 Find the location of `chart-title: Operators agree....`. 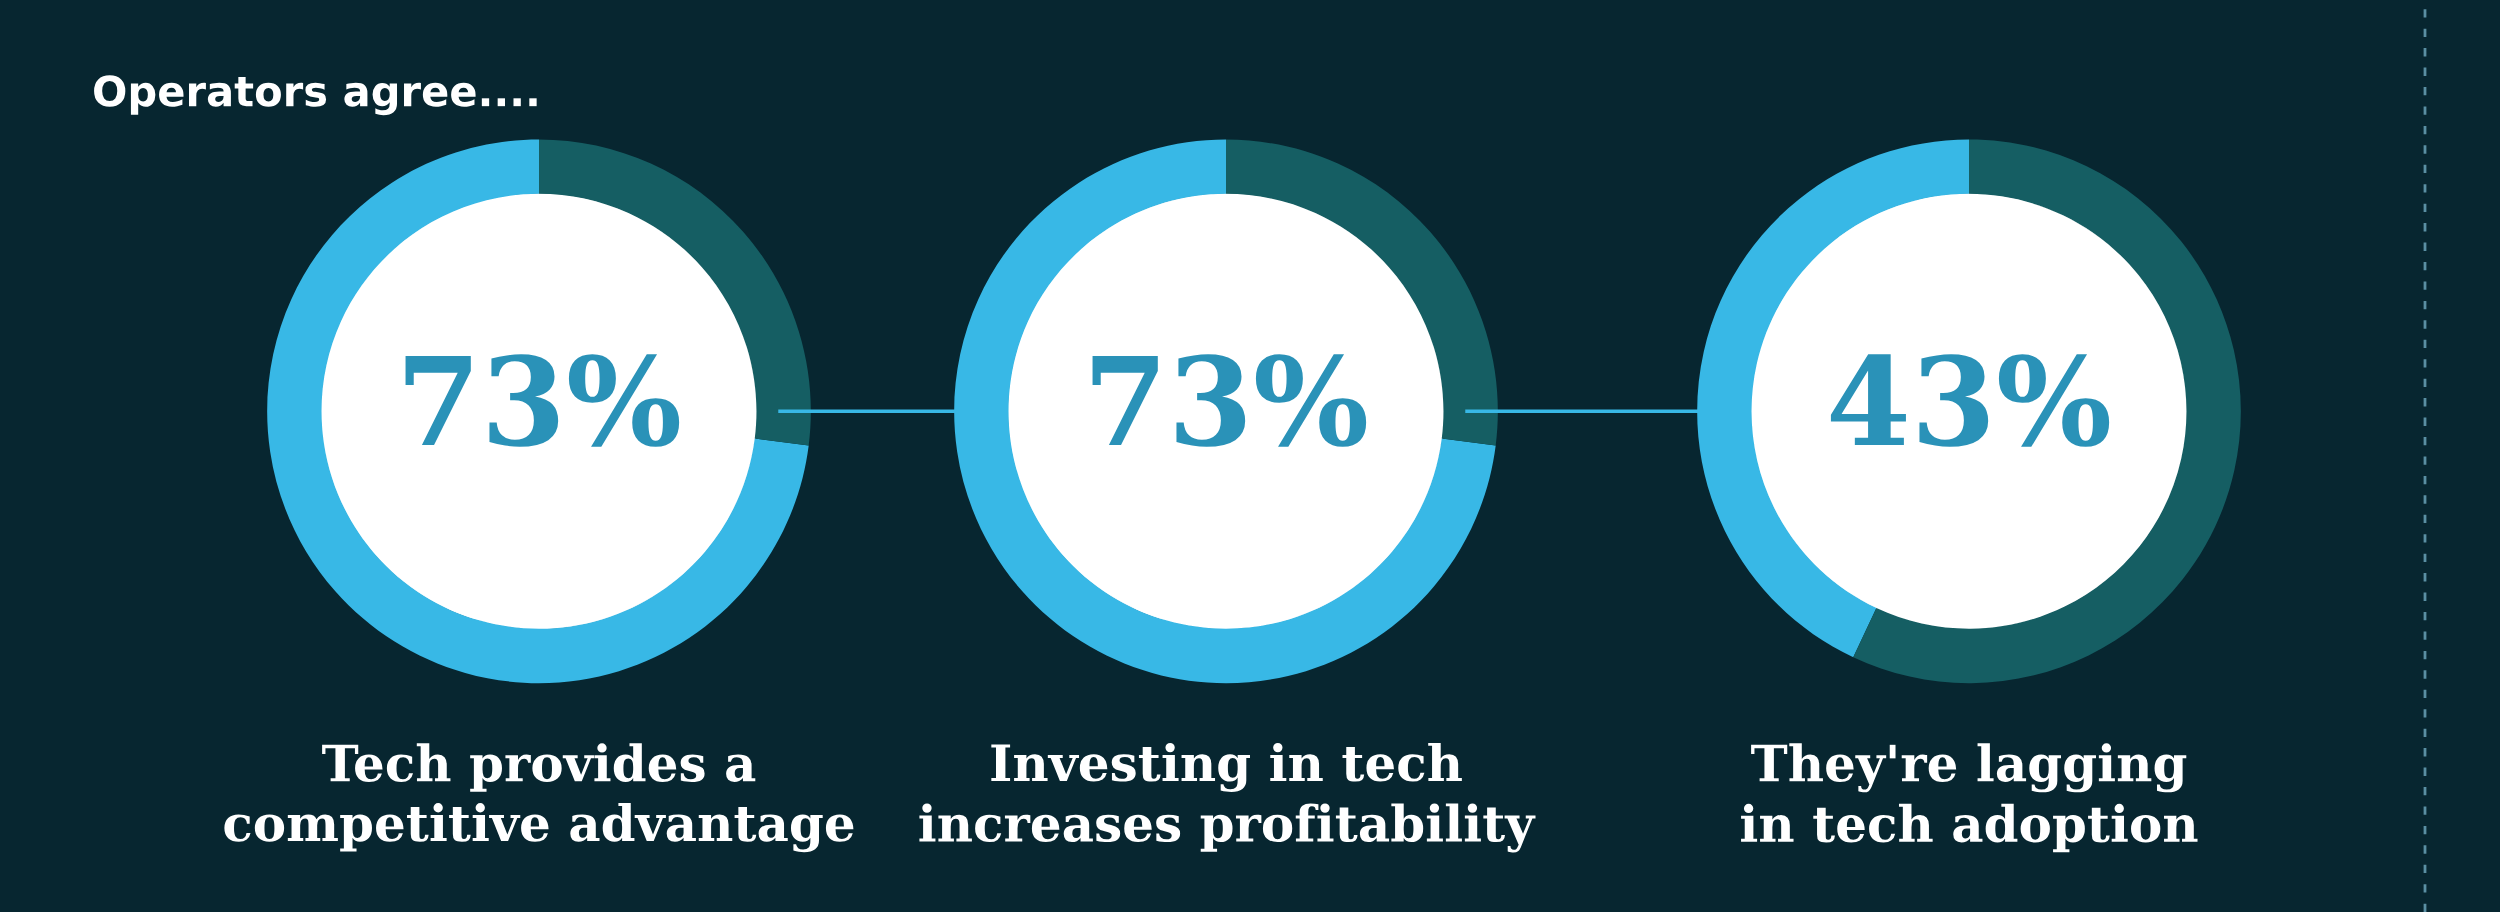

chart-title: Operators agree.... is located at coordinates (315, 95).